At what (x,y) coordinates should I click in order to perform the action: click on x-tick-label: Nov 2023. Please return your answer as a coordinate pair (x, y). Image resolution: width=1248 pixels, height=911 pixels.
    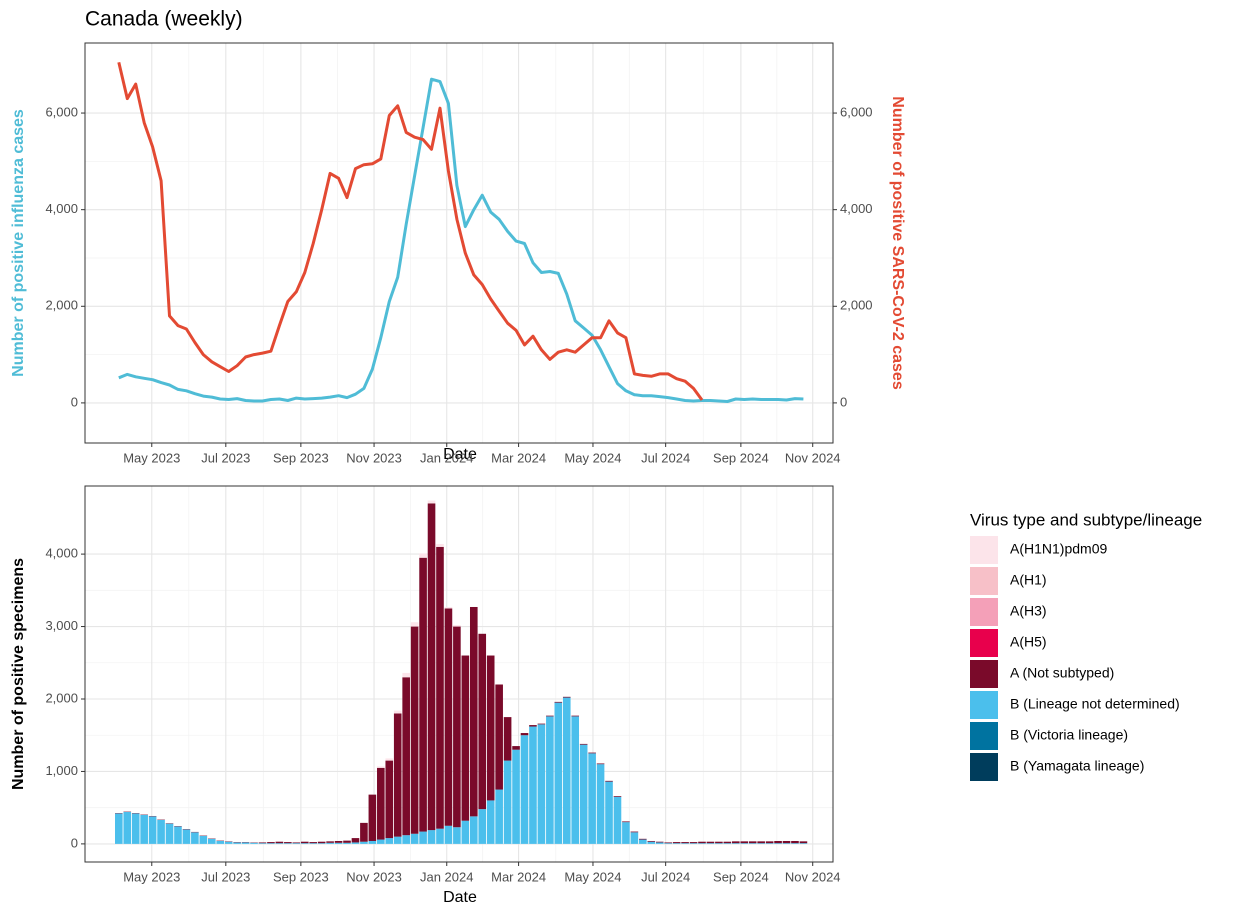
    Looking at the image, I should click on (374, 457).